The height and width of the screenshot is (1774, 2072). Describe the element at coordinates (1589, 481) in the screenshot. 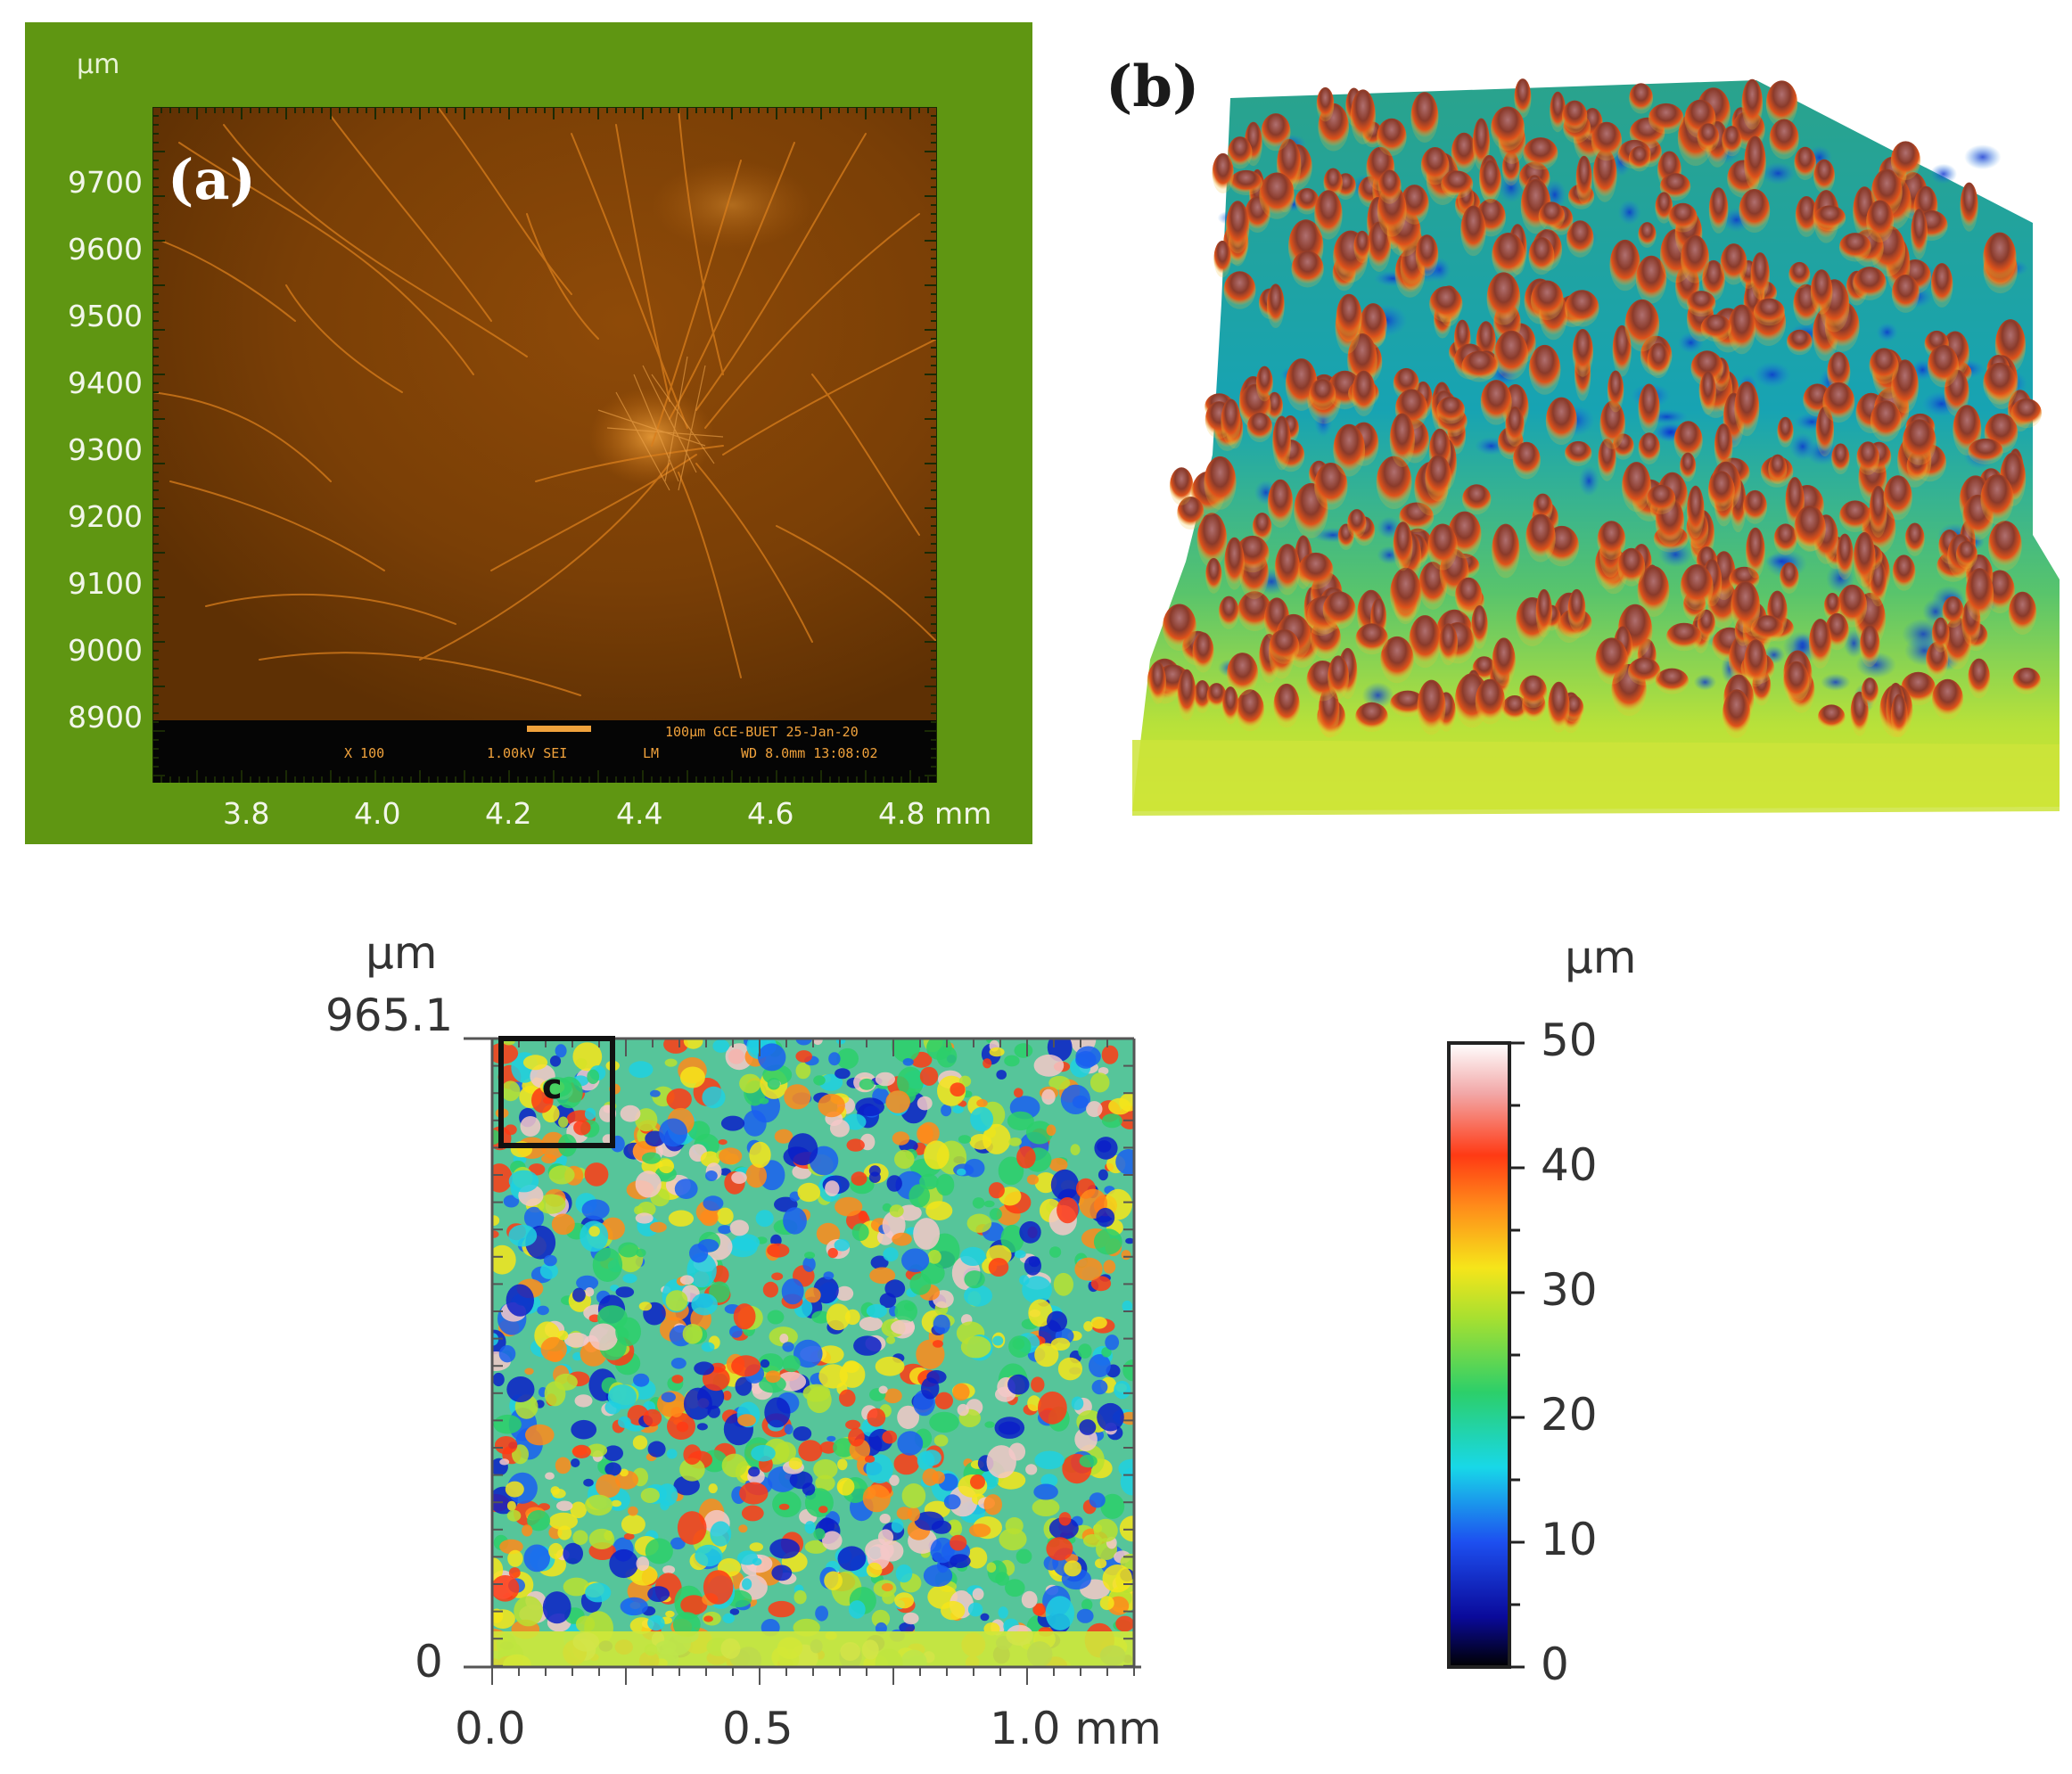

I see `surface-valley` at that location.